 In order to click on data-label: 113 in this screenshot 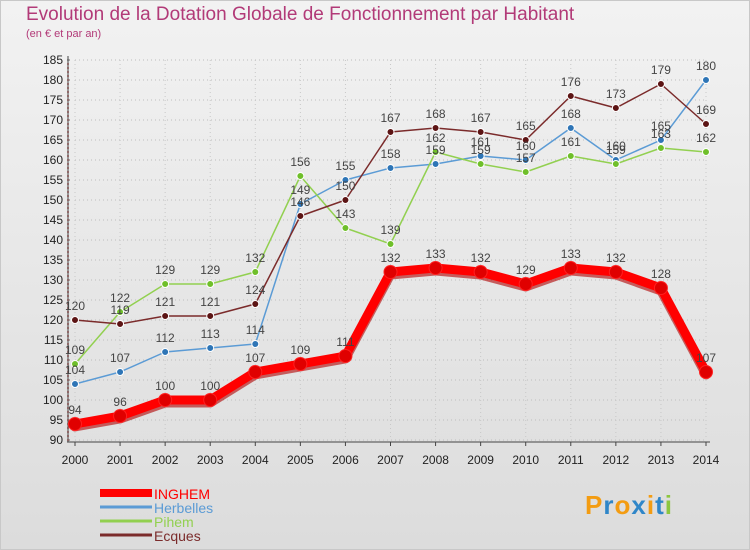, I will do `click(210, 334)`.